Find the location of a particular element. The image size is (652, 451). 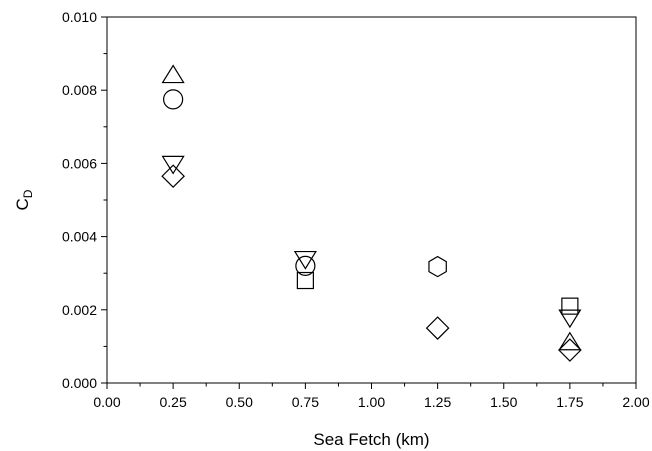

y-axis-title: CD is located at coordinates (24, 199).